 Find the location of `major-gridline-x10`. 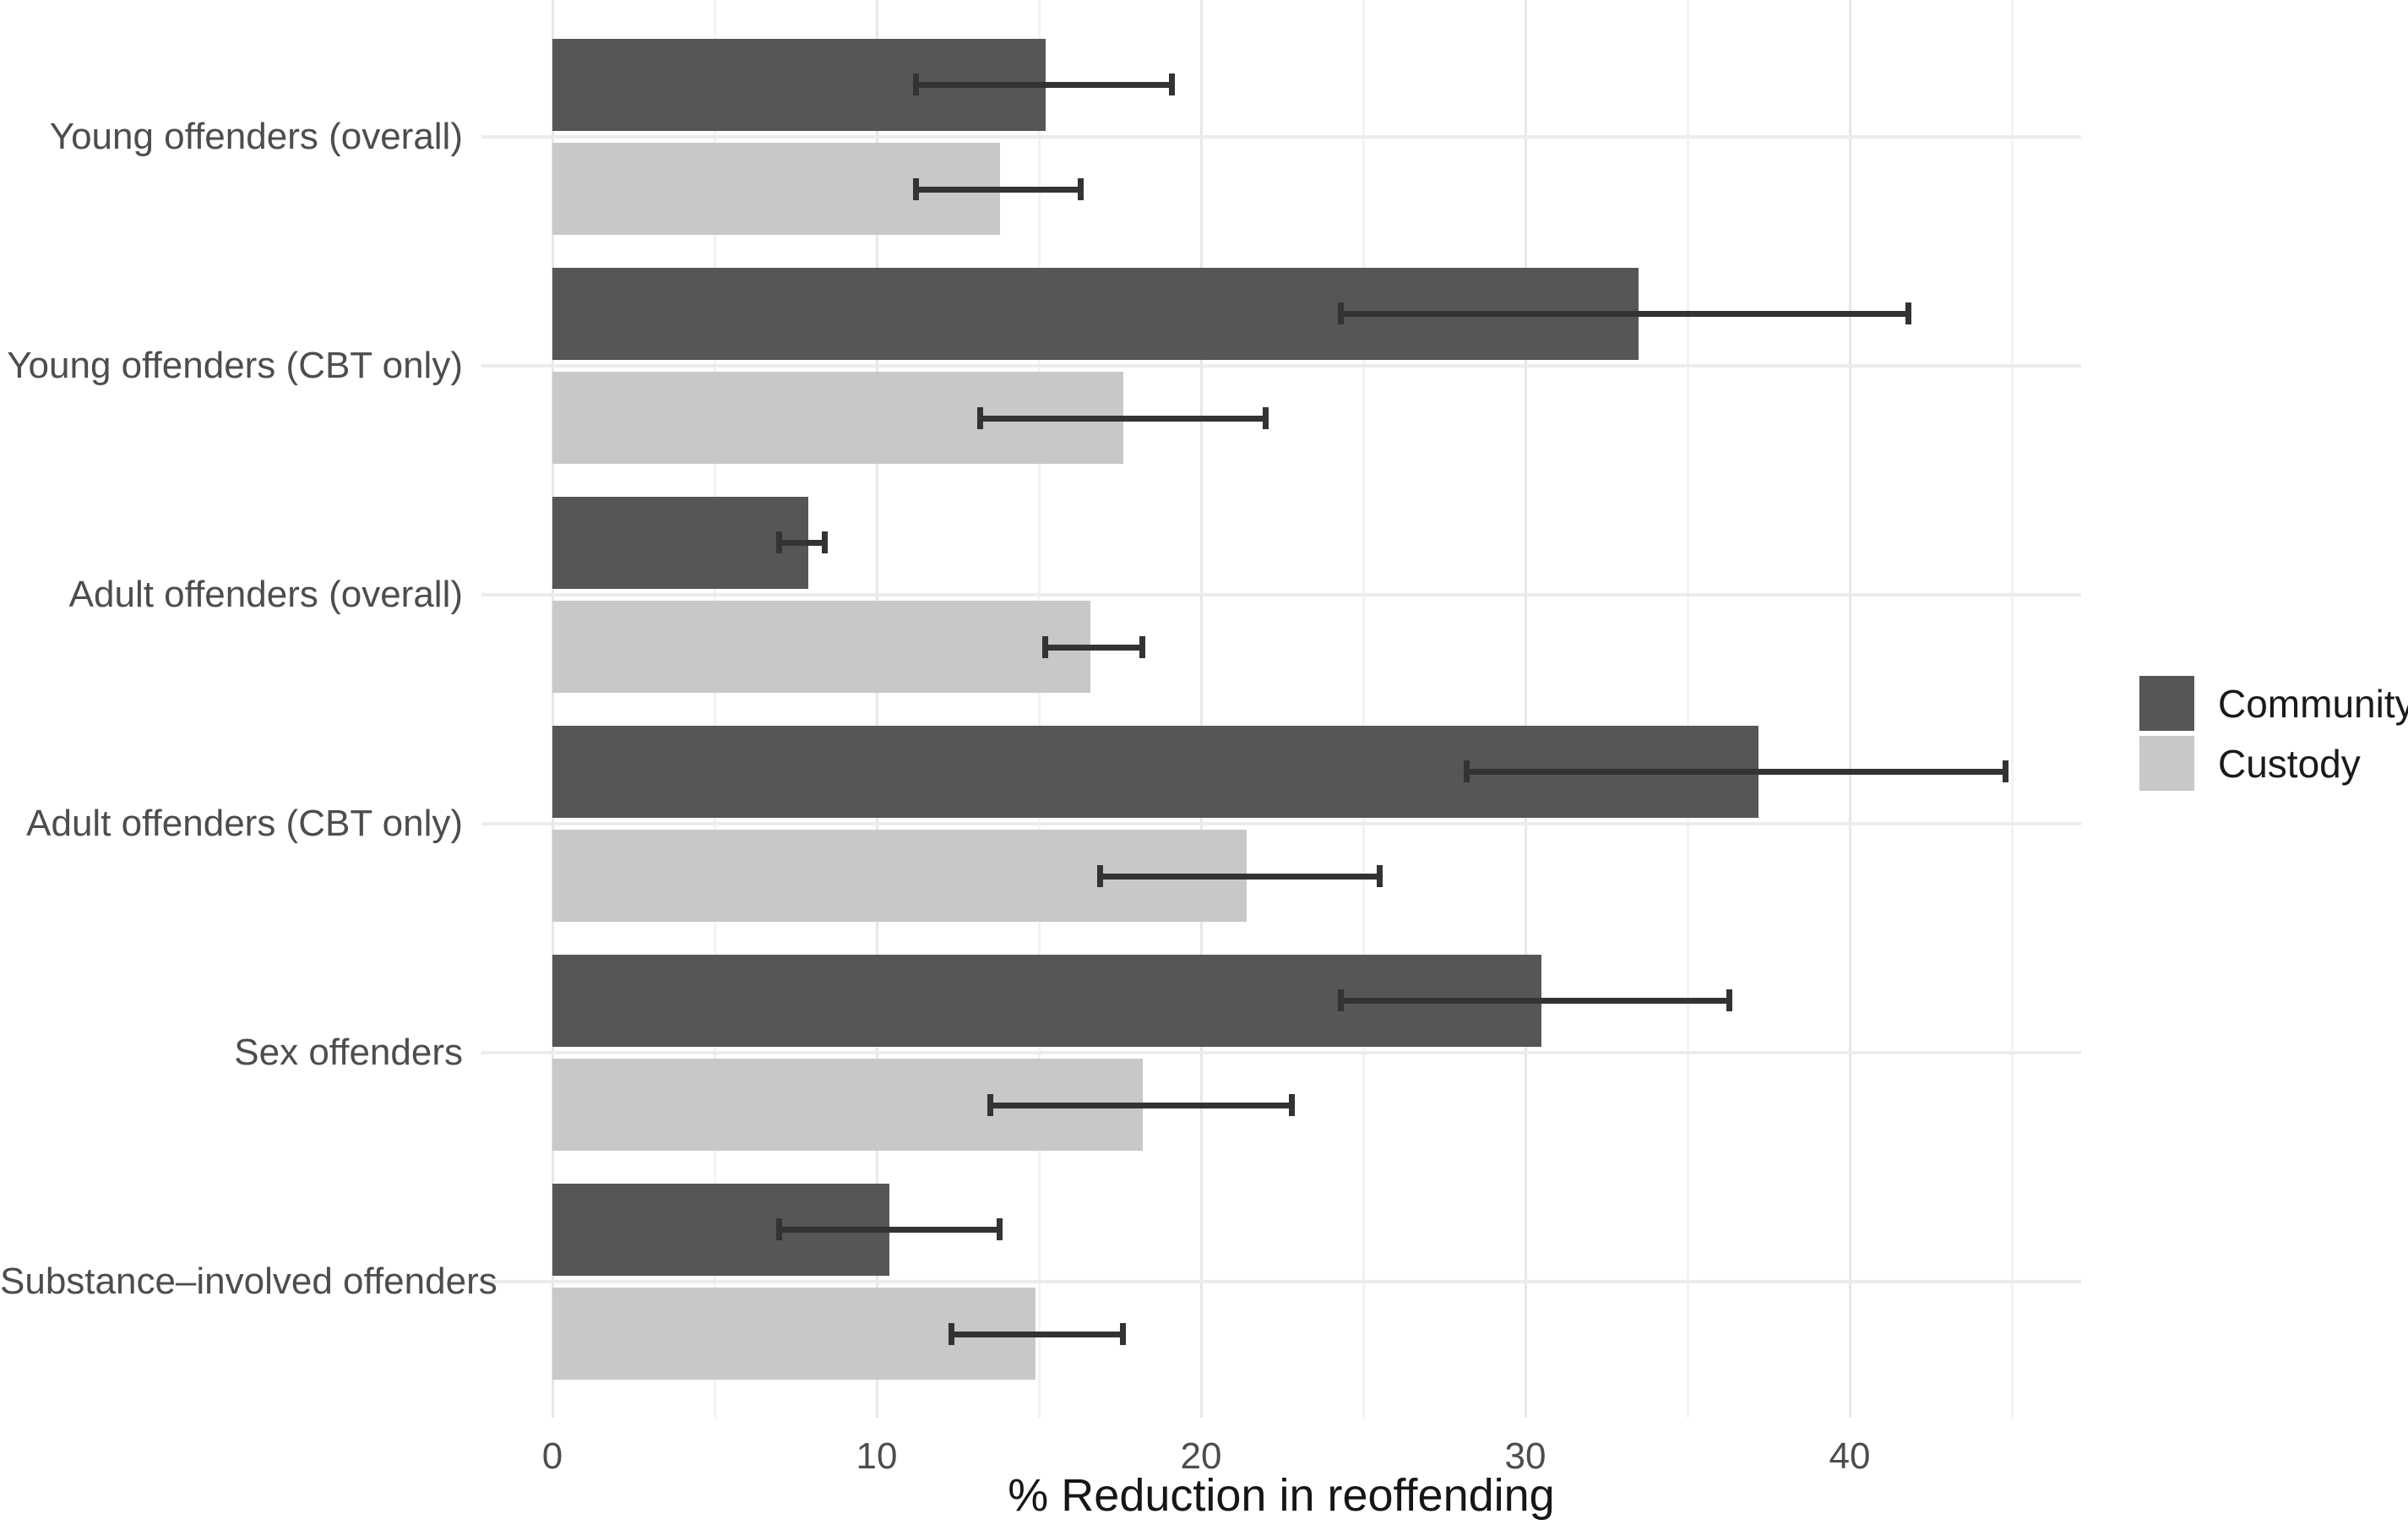

major-gridline-x10 is located at coordinates (877, 709).